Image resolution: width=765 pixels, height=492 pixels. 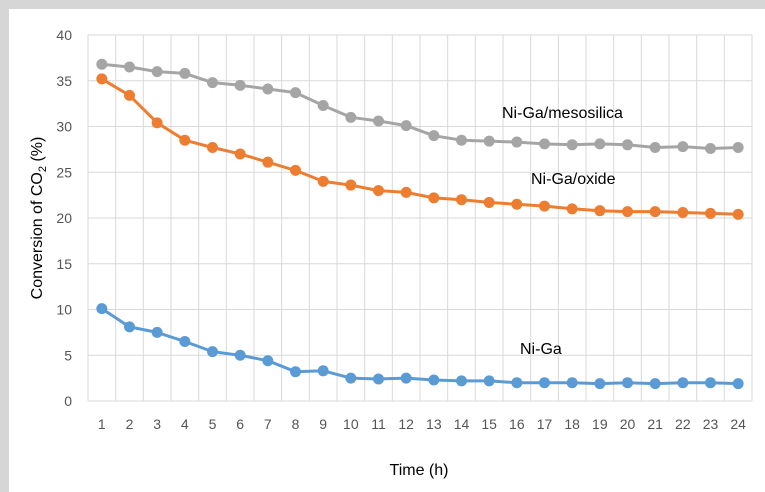 What do you see at coordinates (37, 235) in the screenshot?
I see `y-axis-title-main: Conversion of CO` at bounding box center [37, 235].